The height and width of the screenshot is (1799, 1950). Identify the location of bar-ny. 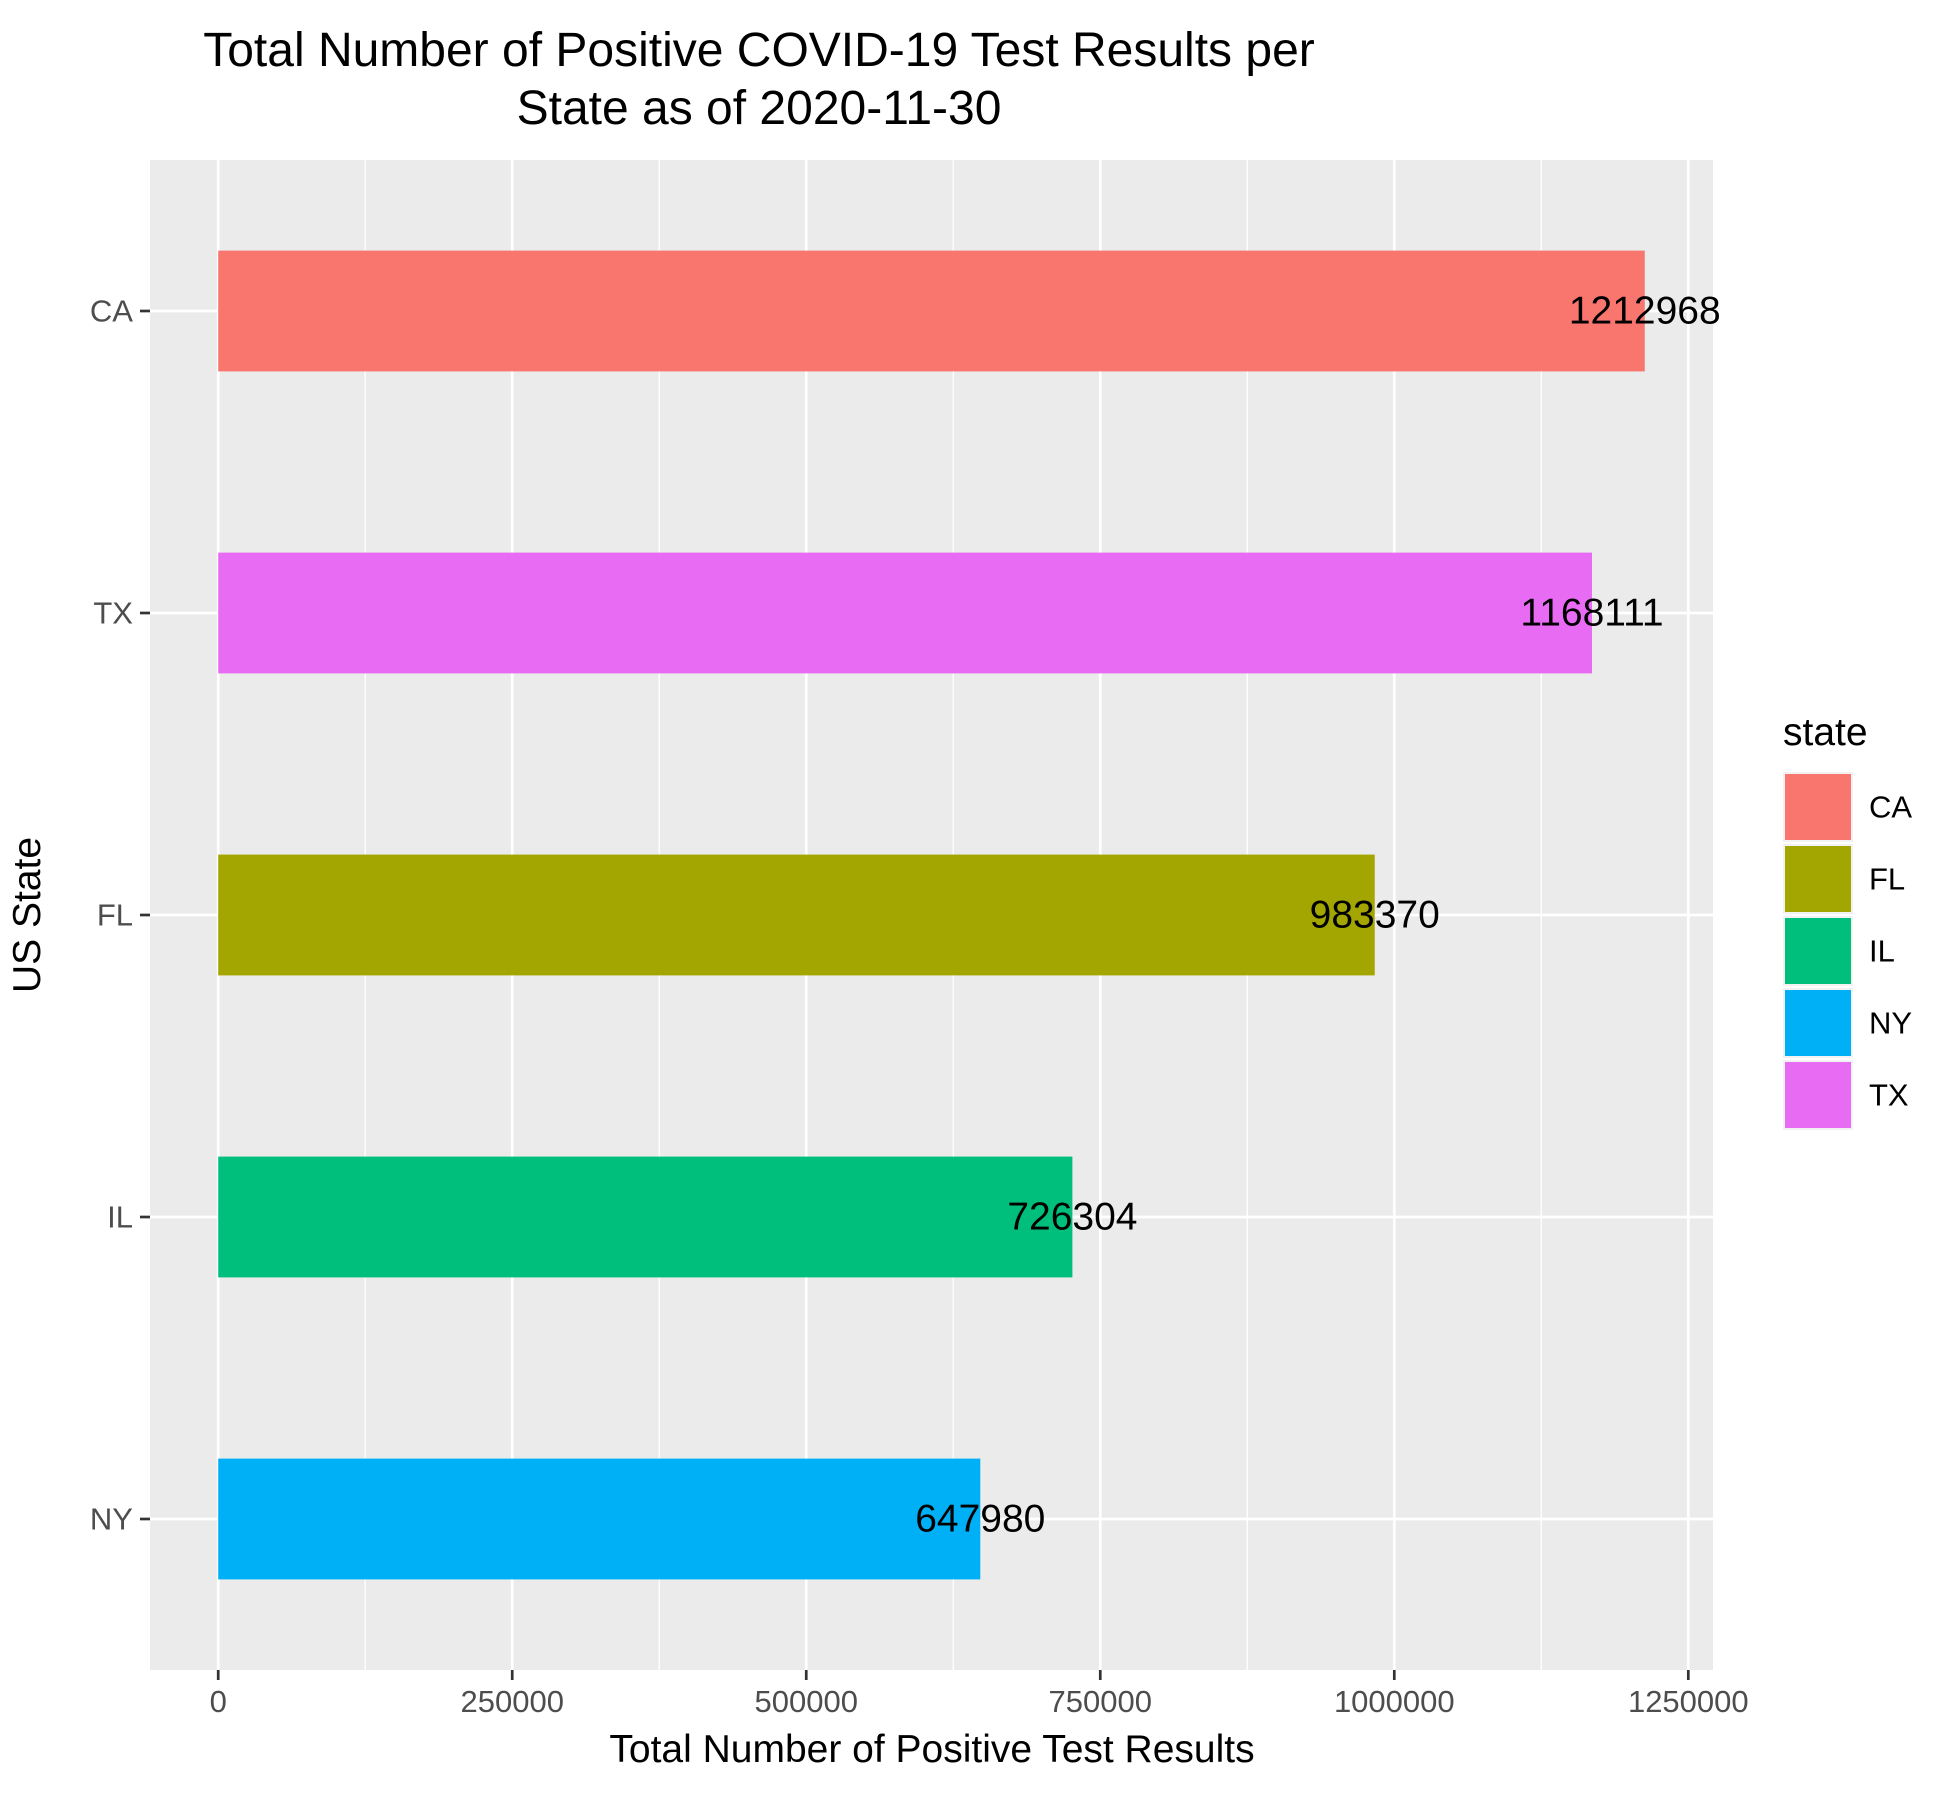
(599, 1519).